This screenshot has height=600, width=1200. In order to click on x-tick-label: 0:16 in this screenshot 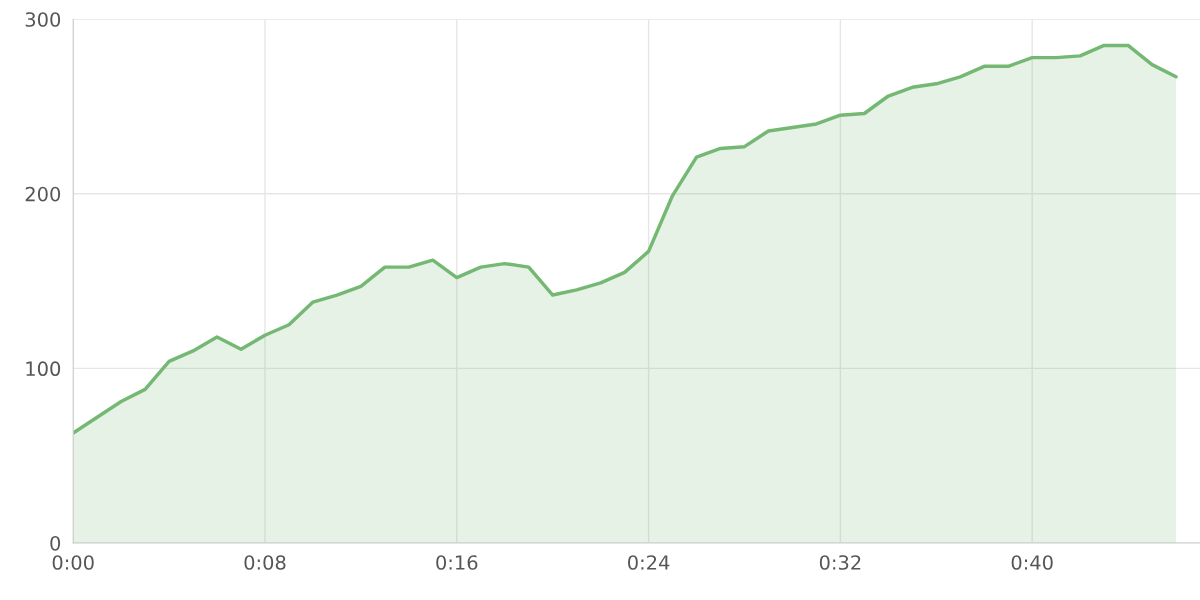, I will do `click(457, 562)`.